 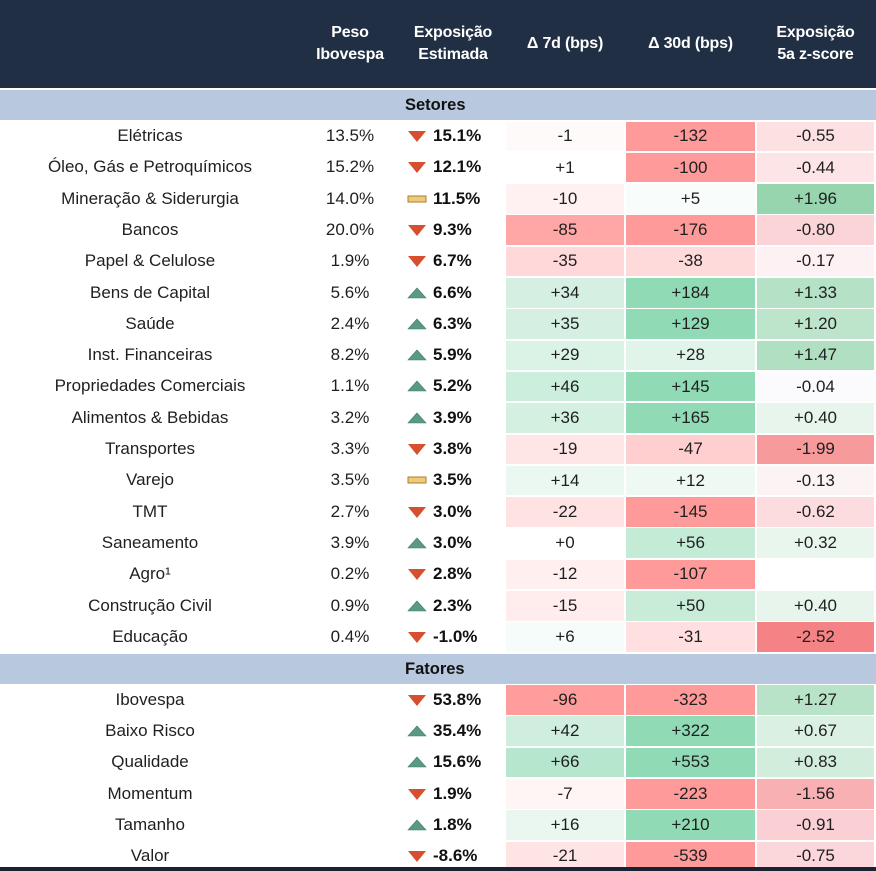 What do you see at coordinates (453, 355) in the screenshot?
I see `exposicao-estimada: 5.9%` at bounding box center [453, 355].